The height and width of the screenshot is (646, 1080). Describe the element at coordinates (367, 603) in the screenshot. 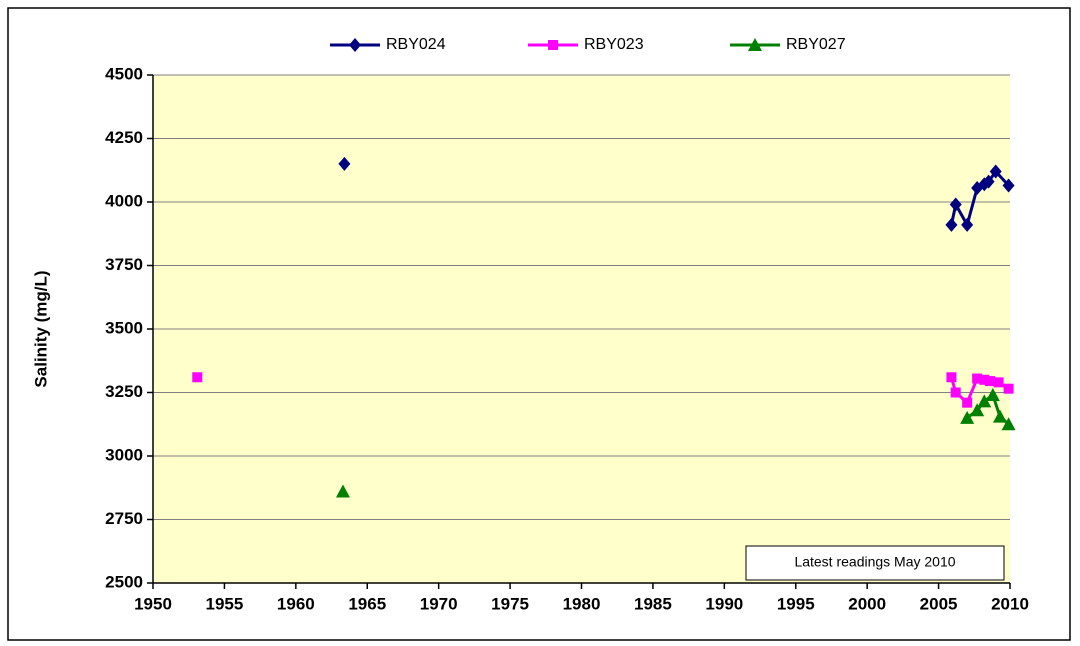

I see `x-tick-label: 1965` at that location.